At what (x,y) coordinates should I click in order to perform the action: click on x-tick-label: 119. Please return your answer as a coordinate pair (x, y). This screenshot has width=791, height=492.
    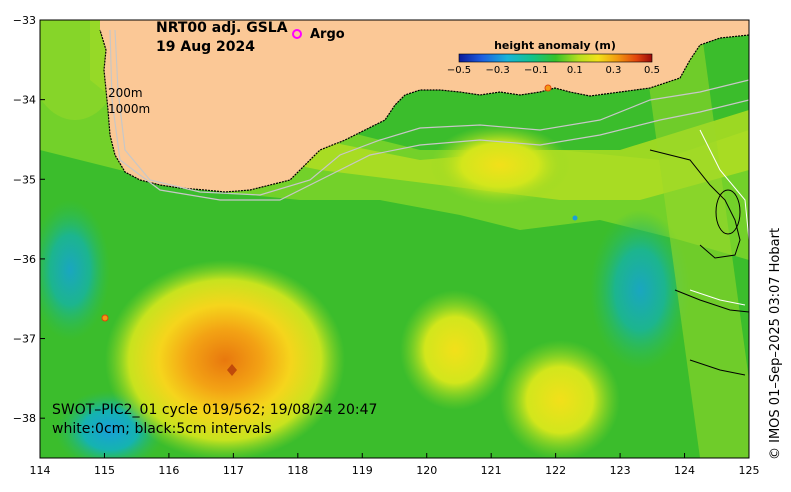
    Looking at the image, I should click on (362, 470).